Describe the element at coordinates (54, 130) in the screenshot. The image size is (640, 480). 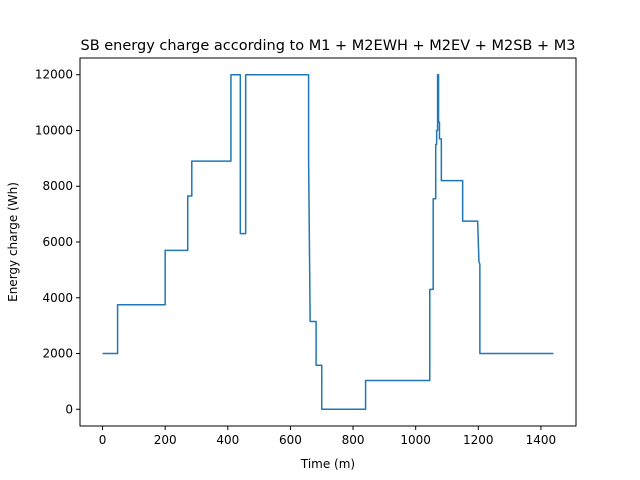
I see `y-tick-label: 10000` at that location.